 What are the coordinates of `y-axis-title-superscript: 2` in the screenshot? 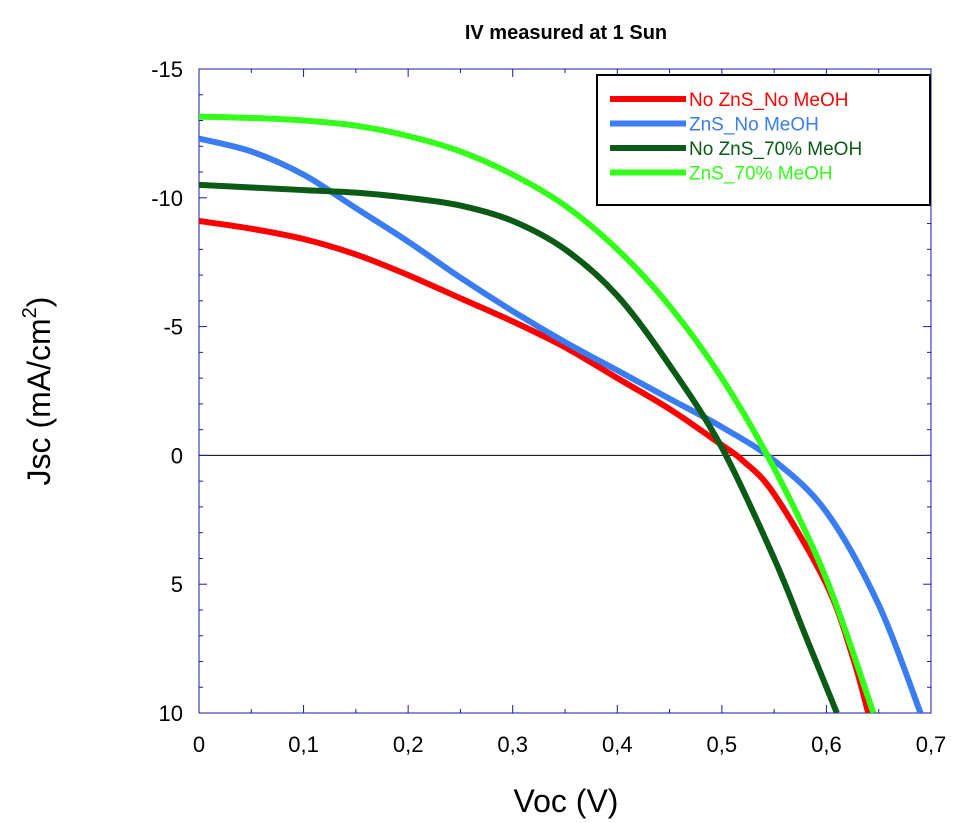 It's located at (30, 312).